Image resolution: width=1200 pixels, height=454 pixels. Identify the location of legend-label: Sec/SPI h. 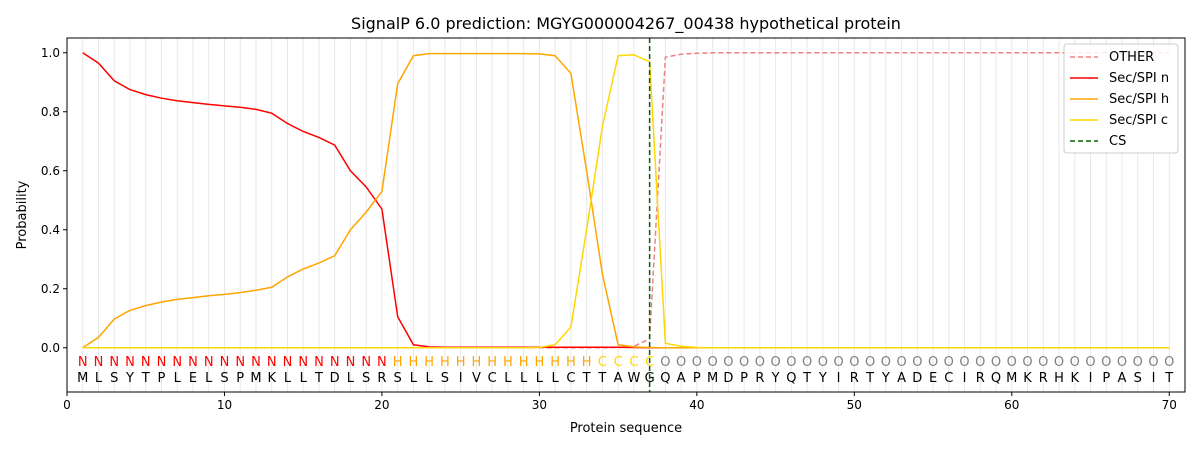
(1139, 99).